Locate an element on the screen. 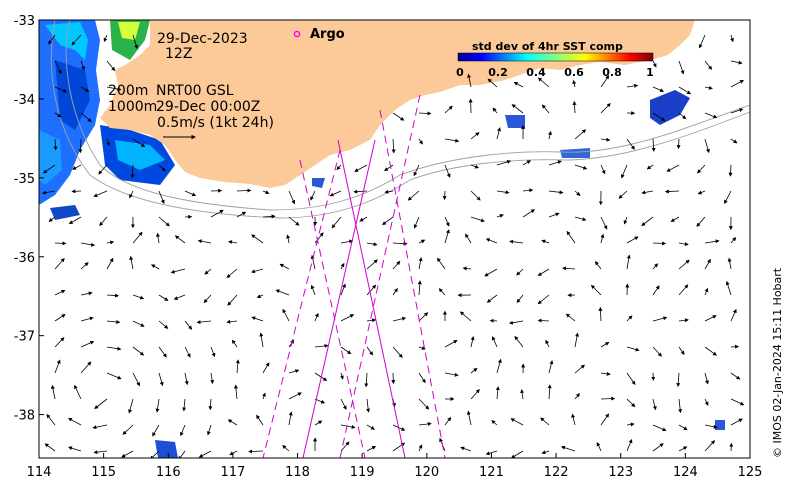 The image size is (791, 492). y-tick-label: -33 is located at coordinates (24, 21).